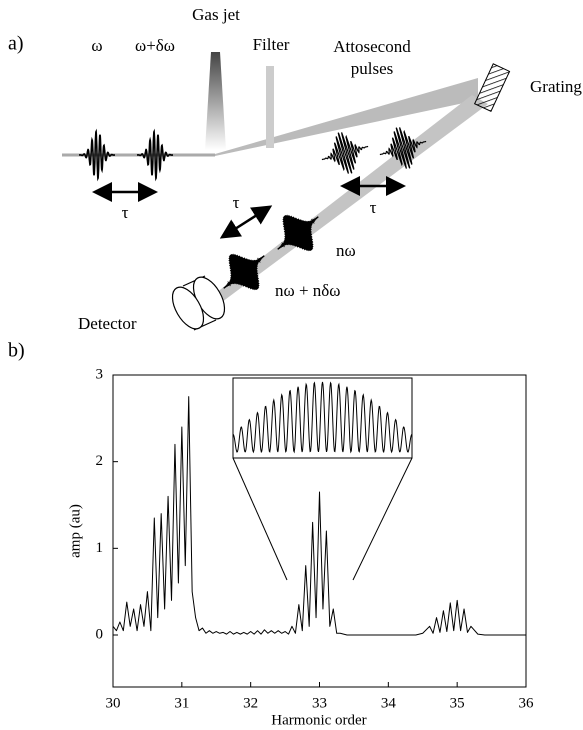  Describe the element at coordinates (16, 44) in the screenshot. I see `panel-label: a)` at that location.